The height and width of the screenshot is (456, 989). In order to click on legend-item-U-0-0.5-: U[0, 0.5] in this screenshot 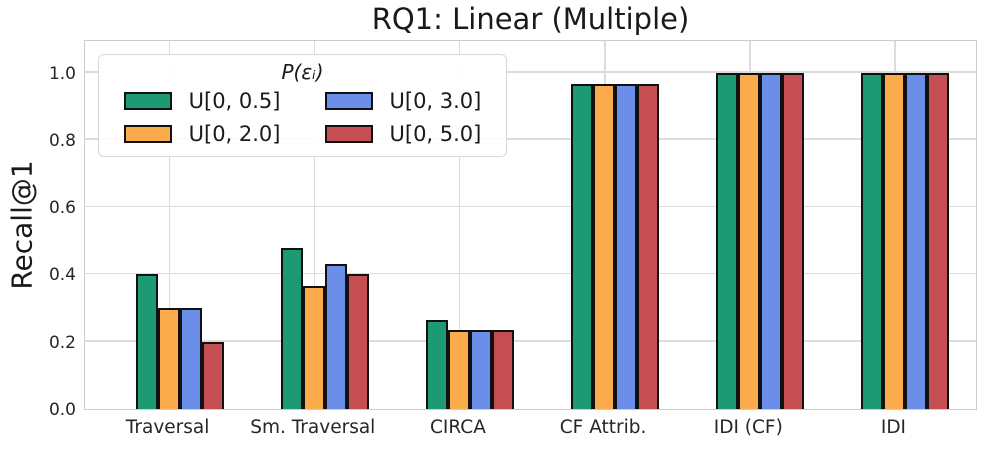, I will do `click(202, 101)`.